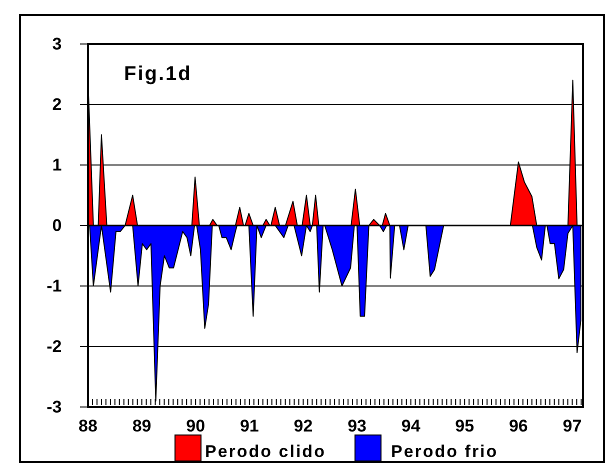  Describe the element at coordinates (303, 426) in the screenshot. I see `x-tick-label: 92` at that location.